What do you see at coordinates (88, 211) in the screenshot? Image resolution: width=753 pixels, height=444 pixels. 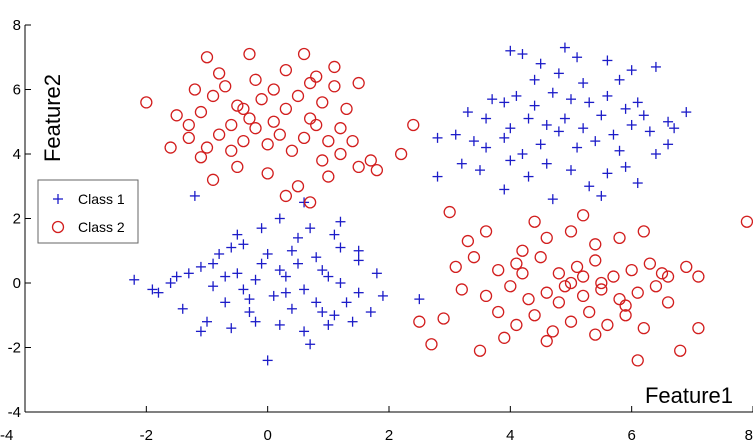 I see `legend: Class 1 Class 2` at bounding box center [88, 211].